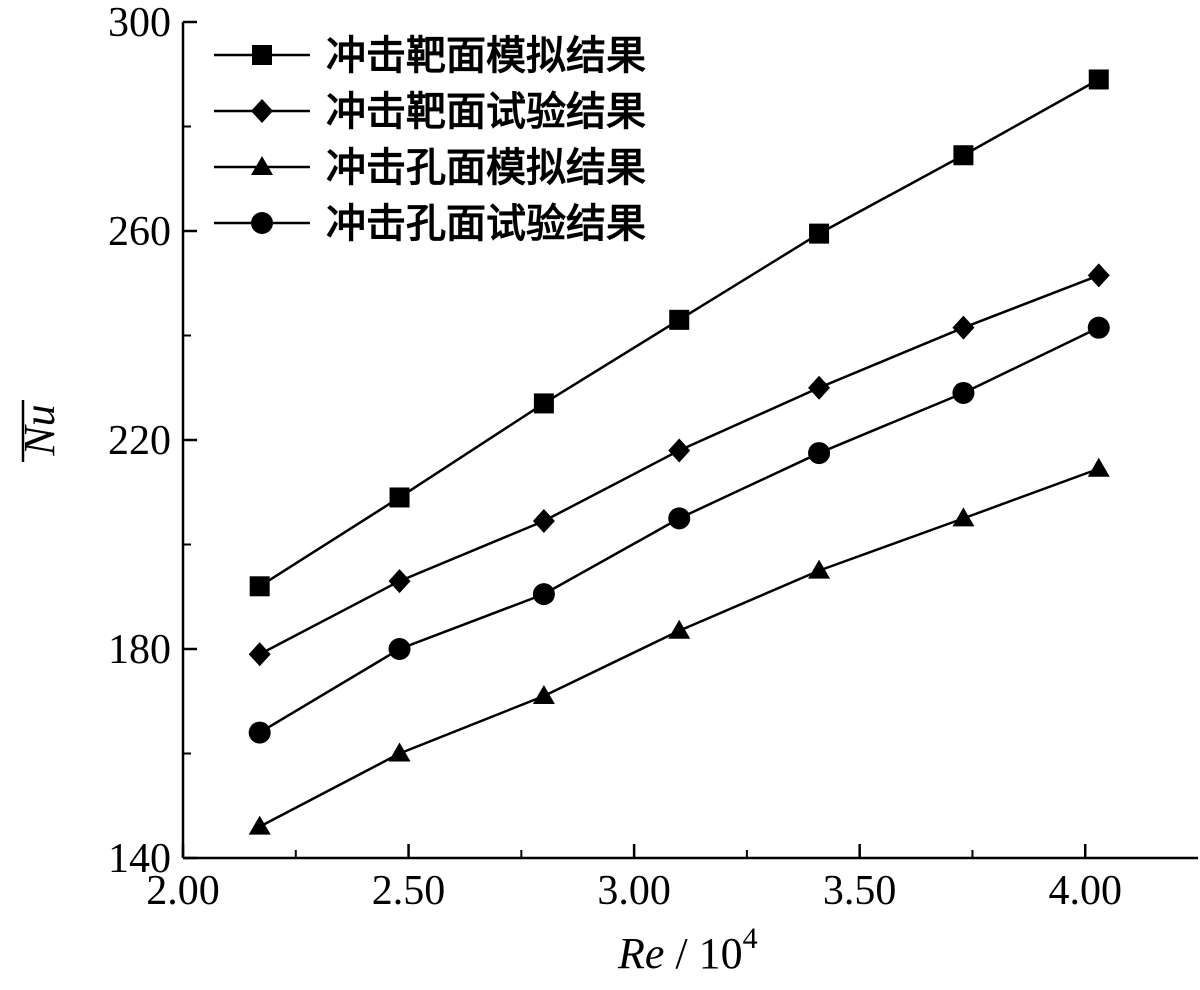  What do you see at coordinates (139, 232) in the screenshot?
I see `y-tick-label: 260` at bounding box center [139, 232].